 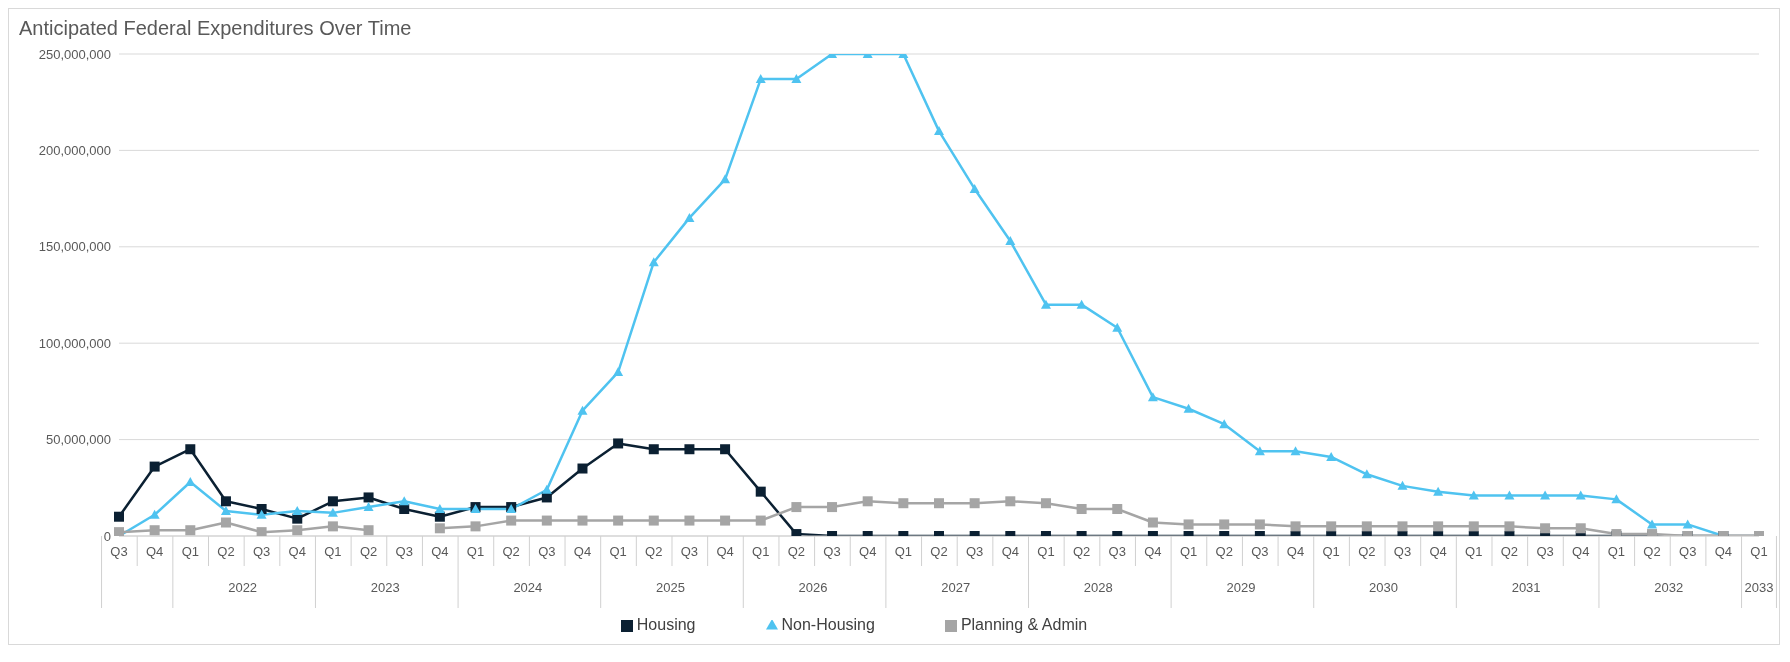 I want to click on chart-title: Anticipated Federal Expenditures Over Time, so click(x=215, y=28).